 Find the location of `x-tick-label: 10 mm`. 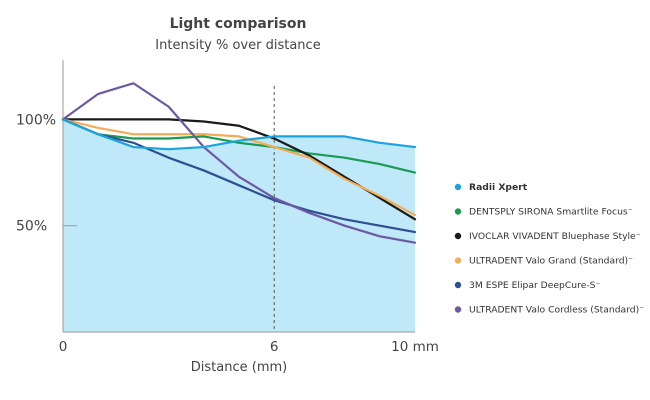

x-tick-label: 10 mm is located at coordinates (415, 347).